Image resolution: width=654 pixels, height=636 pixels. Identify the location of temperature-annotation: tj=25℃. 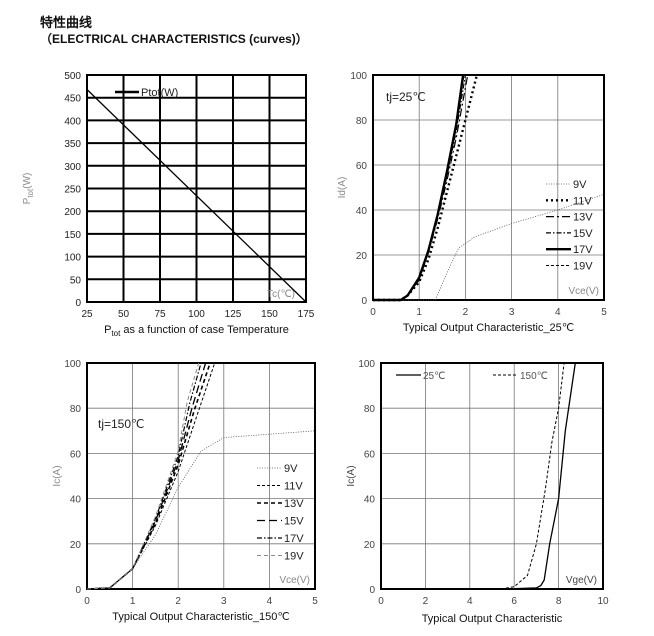
(406, 97).